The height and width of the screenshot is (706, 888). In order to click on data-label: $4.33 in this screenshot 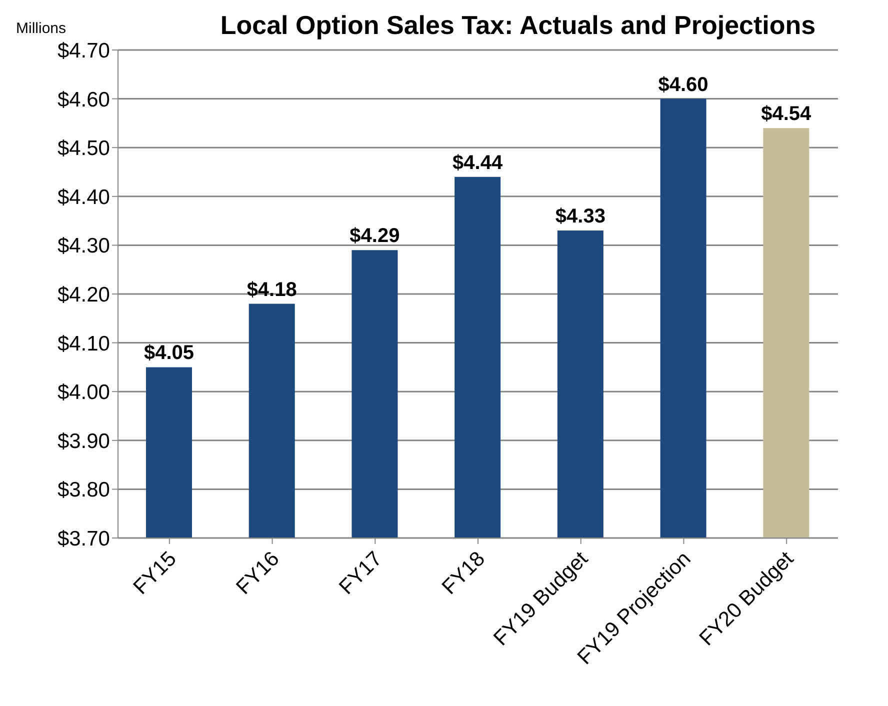, I will do `click(580, 217)`.